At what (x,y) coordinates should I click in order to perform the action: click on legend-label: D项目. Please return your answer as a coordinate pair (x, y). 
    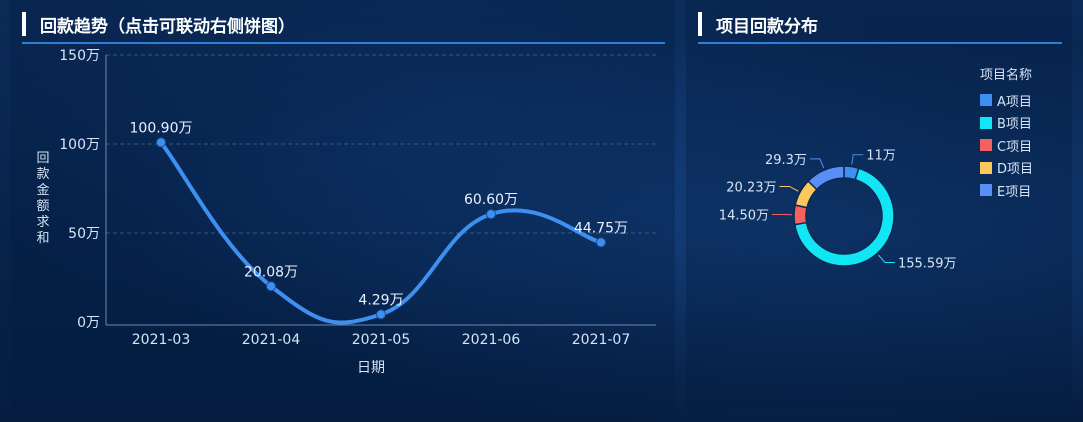
    Looking at the image, I should click on (1015, 170).